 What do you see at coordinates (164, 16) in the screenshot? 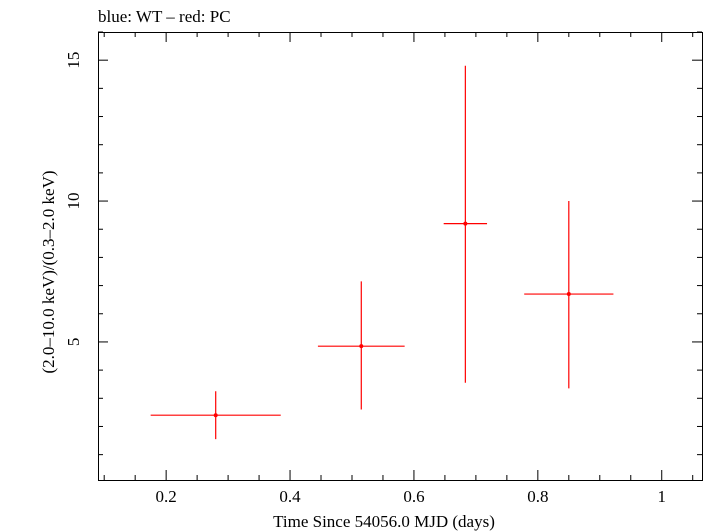
I see `chart-title: blue: WT – red: PC` at bounding box center [164, 16].